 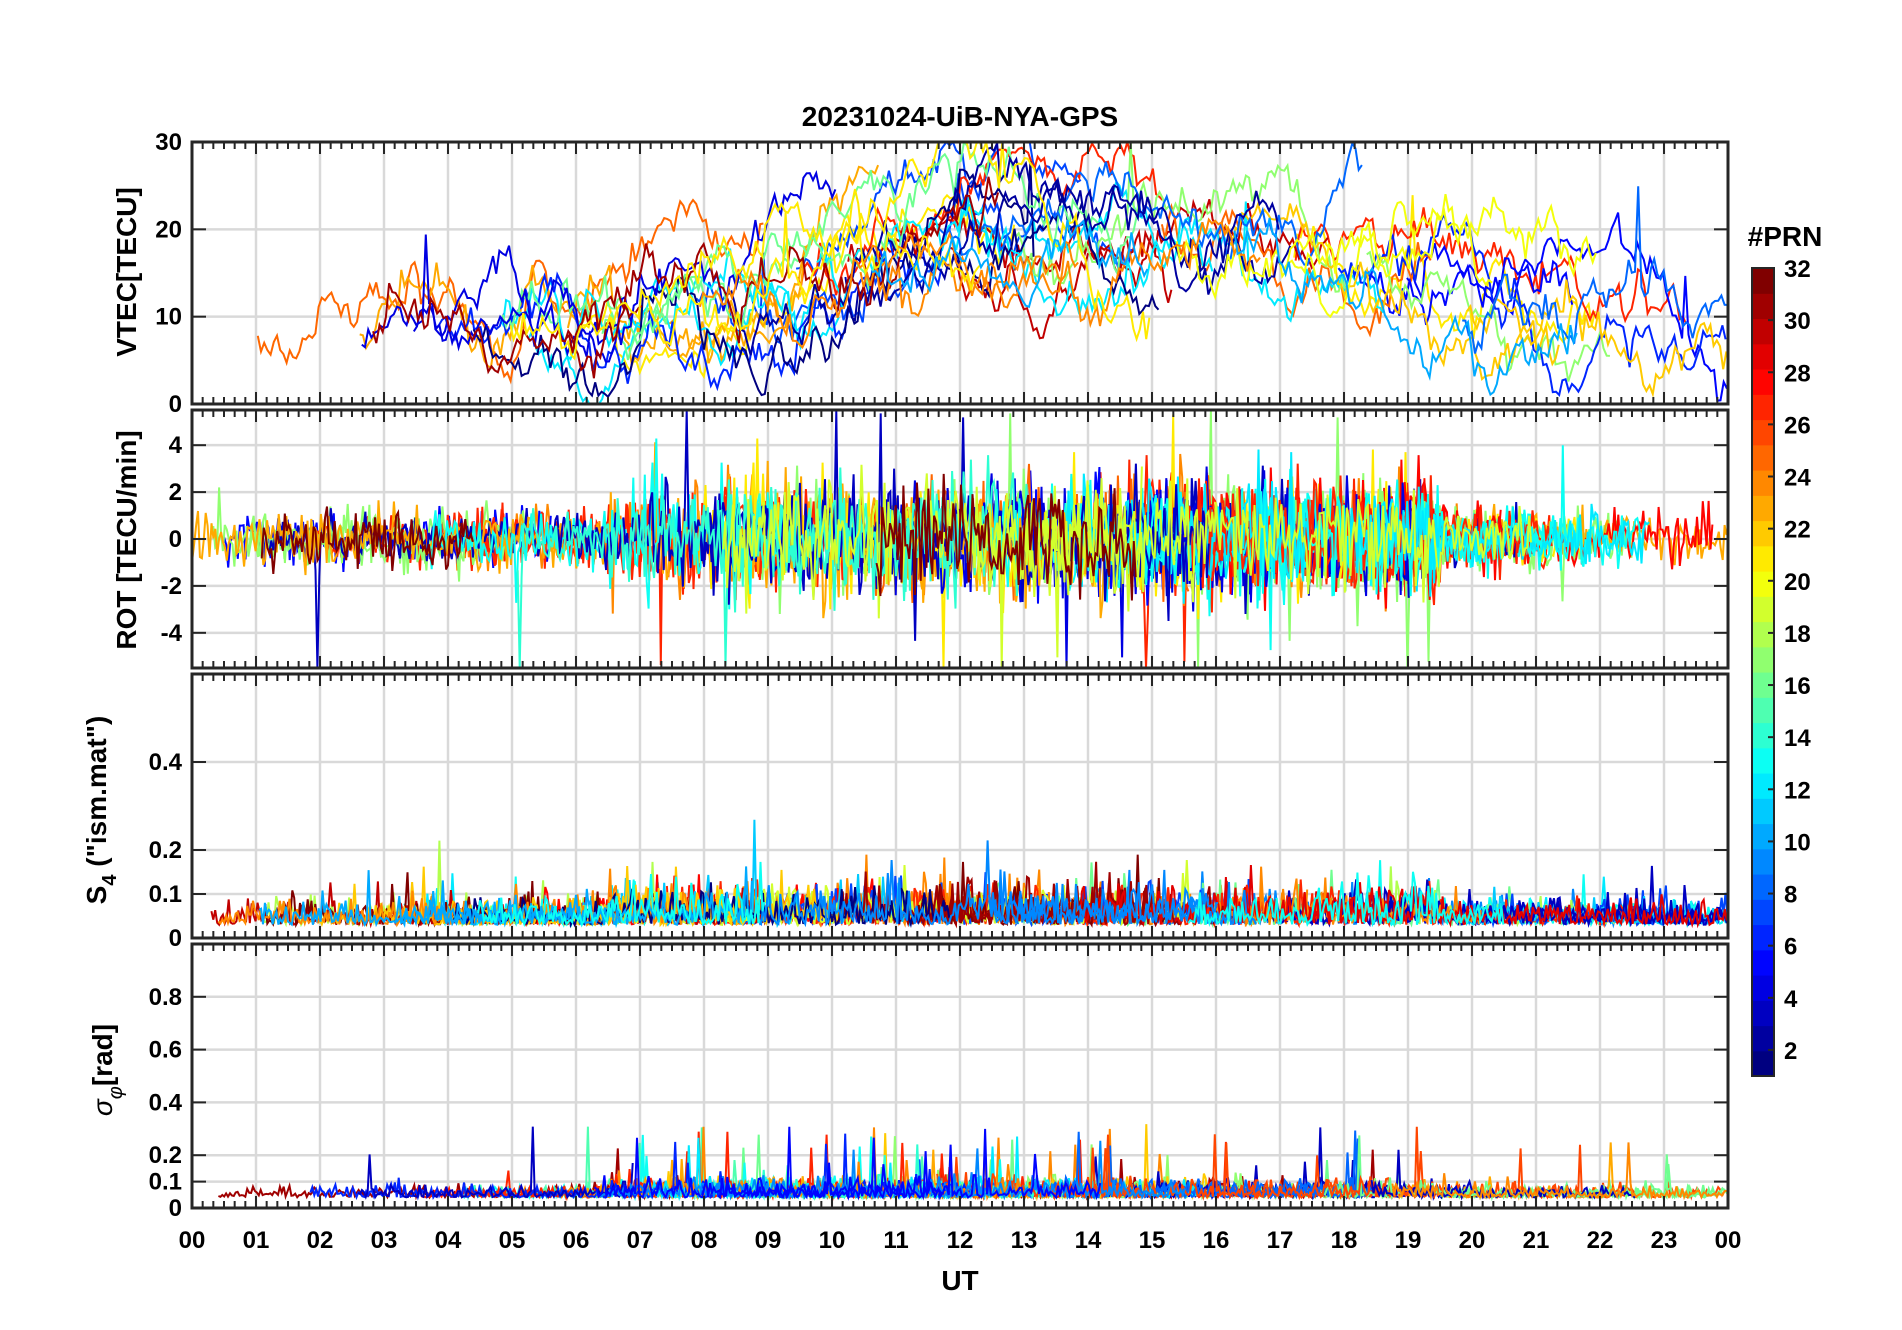 I want to click on x-tick-label: 10, so click(x=832, y=1240).